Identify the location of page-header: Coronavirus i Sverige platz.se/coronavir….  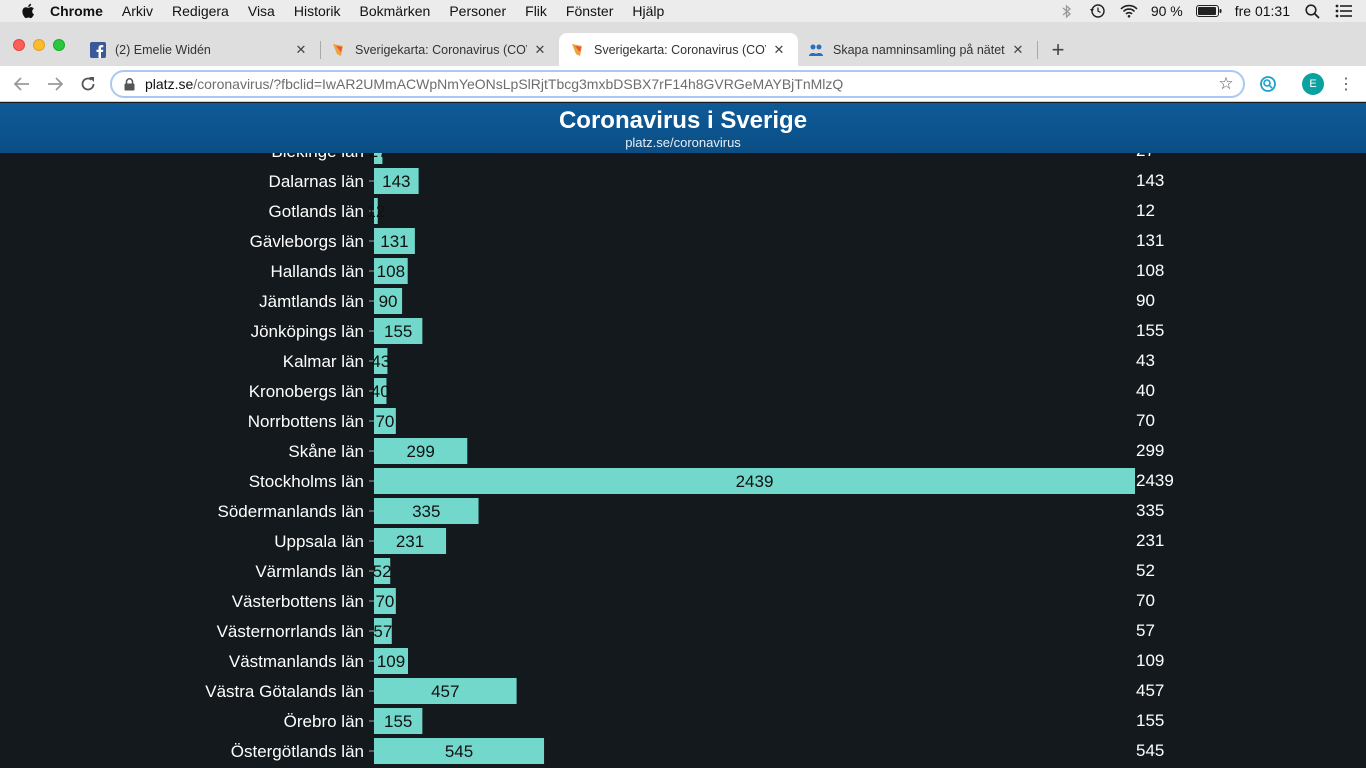
(683, 128).